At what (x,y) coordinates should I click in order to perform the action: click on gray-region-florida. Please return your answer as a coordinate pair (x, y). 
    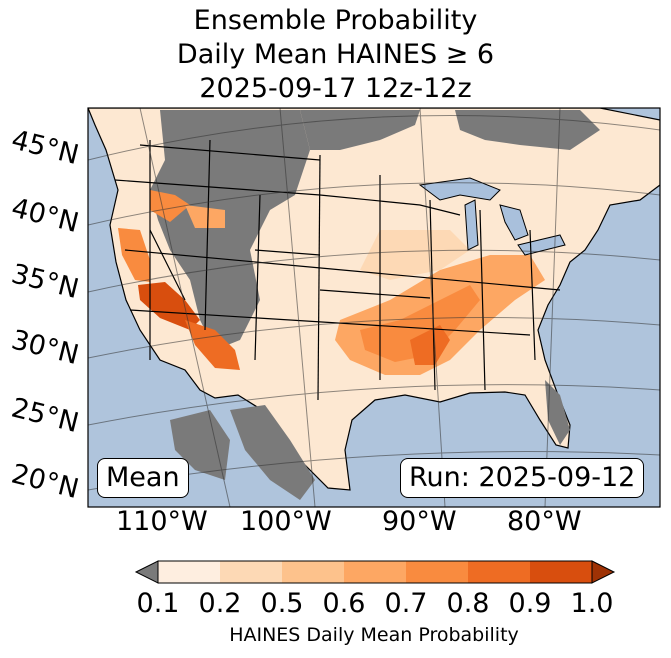
    Looking at the image, I should click on (557, 412).